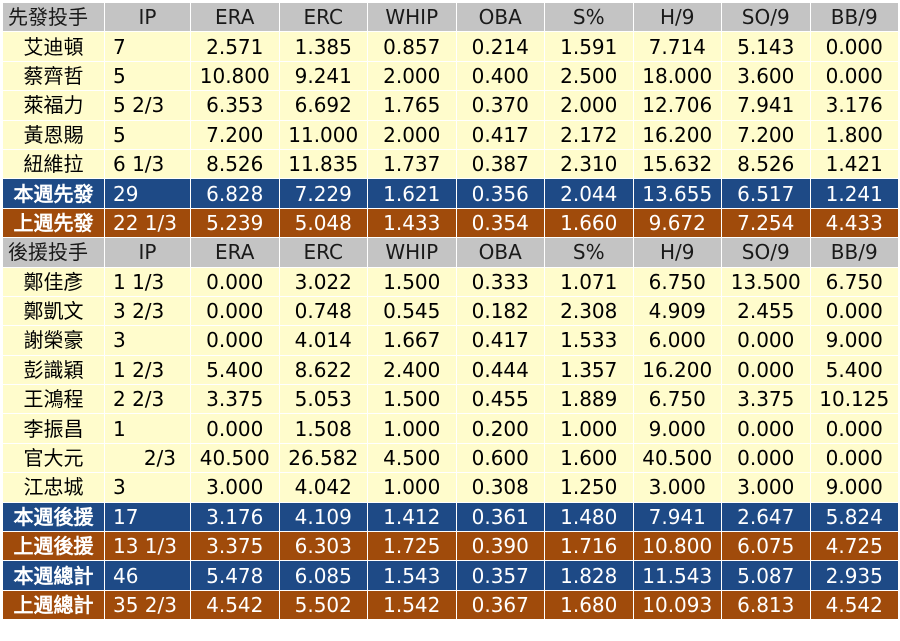 This screenshot has width=900, height=641. Describe the element at coordinates (147, 164) in the screenshot. I see `stat-ip: 6 1/3` at that location.